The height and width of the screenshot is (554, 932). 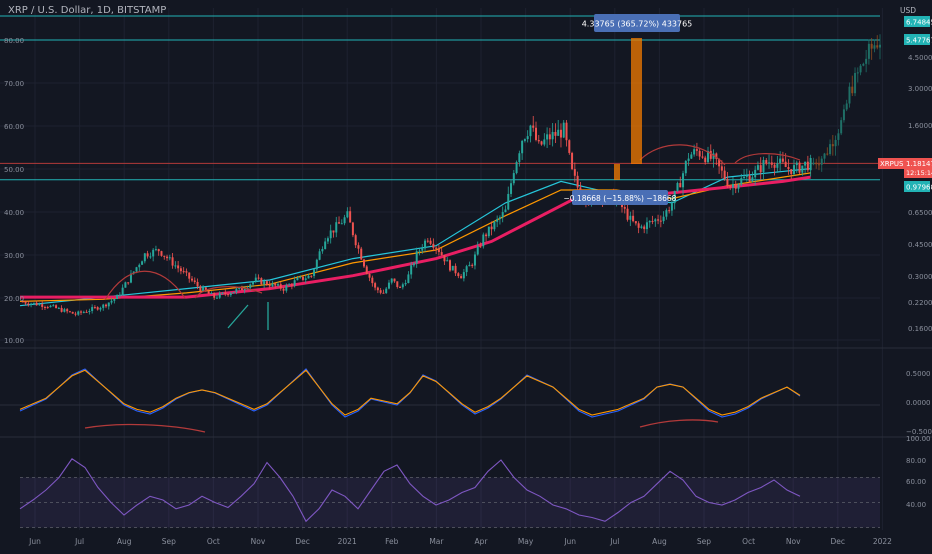 What do you see at coordinates (920, 329) in the screenshot?
I see `right-axis-tick: 0.16000` at bounding box center [920, 329].